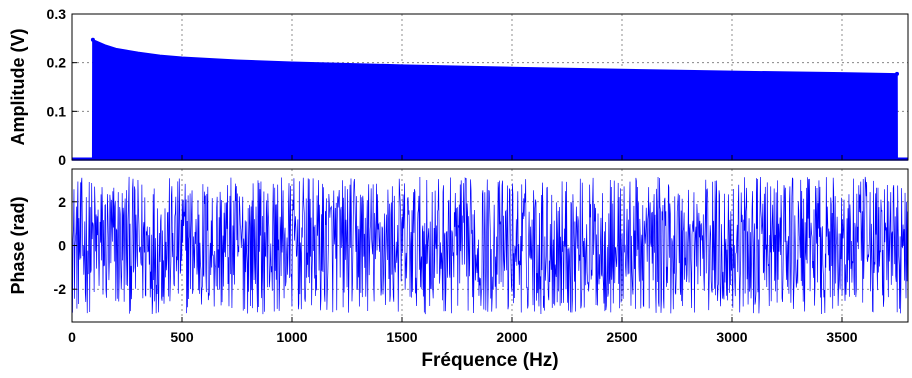 Image resolution: width=912 pixels, height=378 pixels. Describe the element at coordinates (401, 337) in the screenshot. I see `phase-x-tick-label: 1500` at that location.